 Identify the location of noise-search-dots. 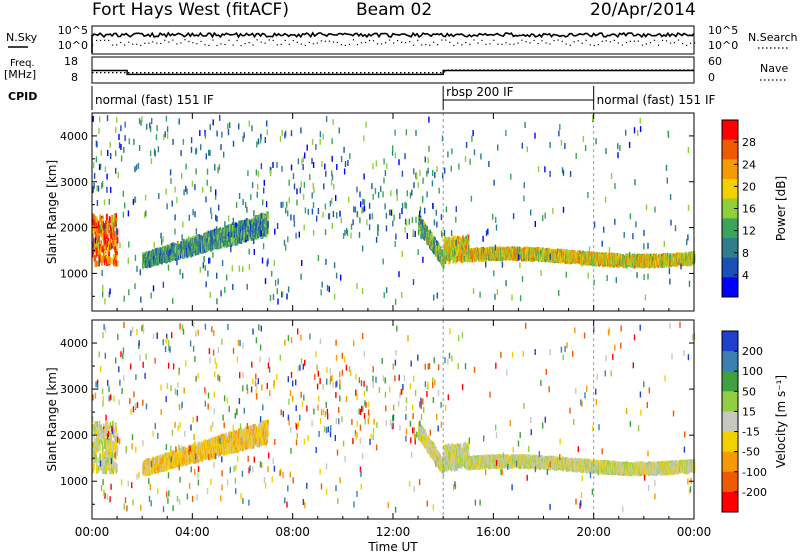
(394, 43).